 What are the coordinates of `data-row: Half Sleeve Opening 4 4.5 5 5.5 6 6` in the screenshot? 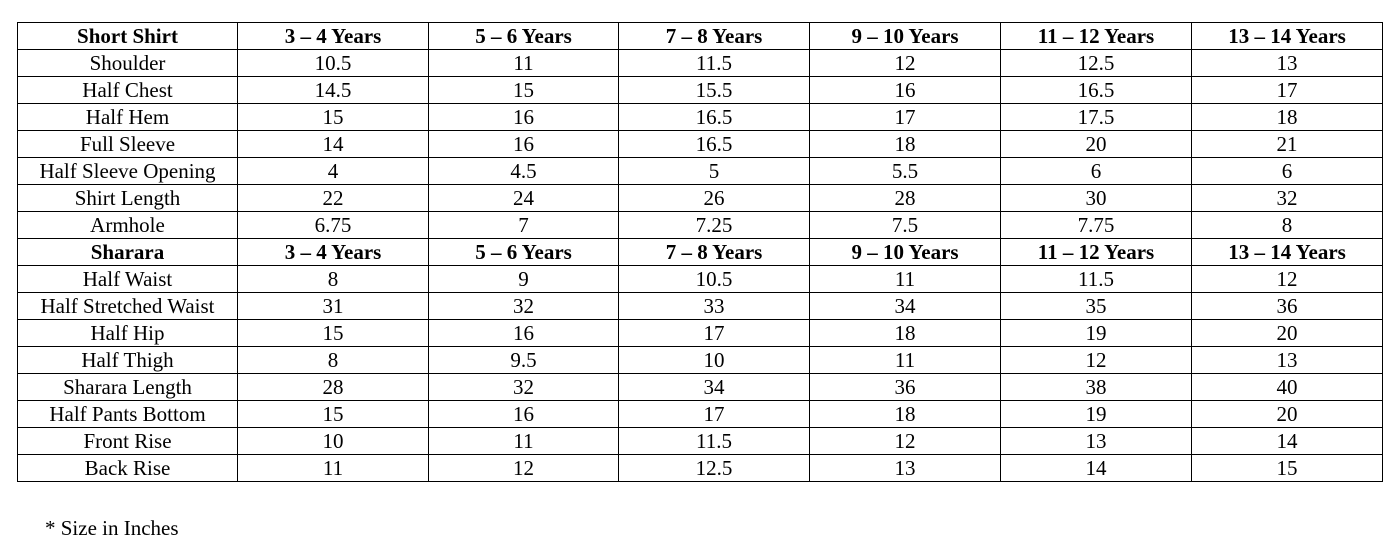 It's located at (700, 171).